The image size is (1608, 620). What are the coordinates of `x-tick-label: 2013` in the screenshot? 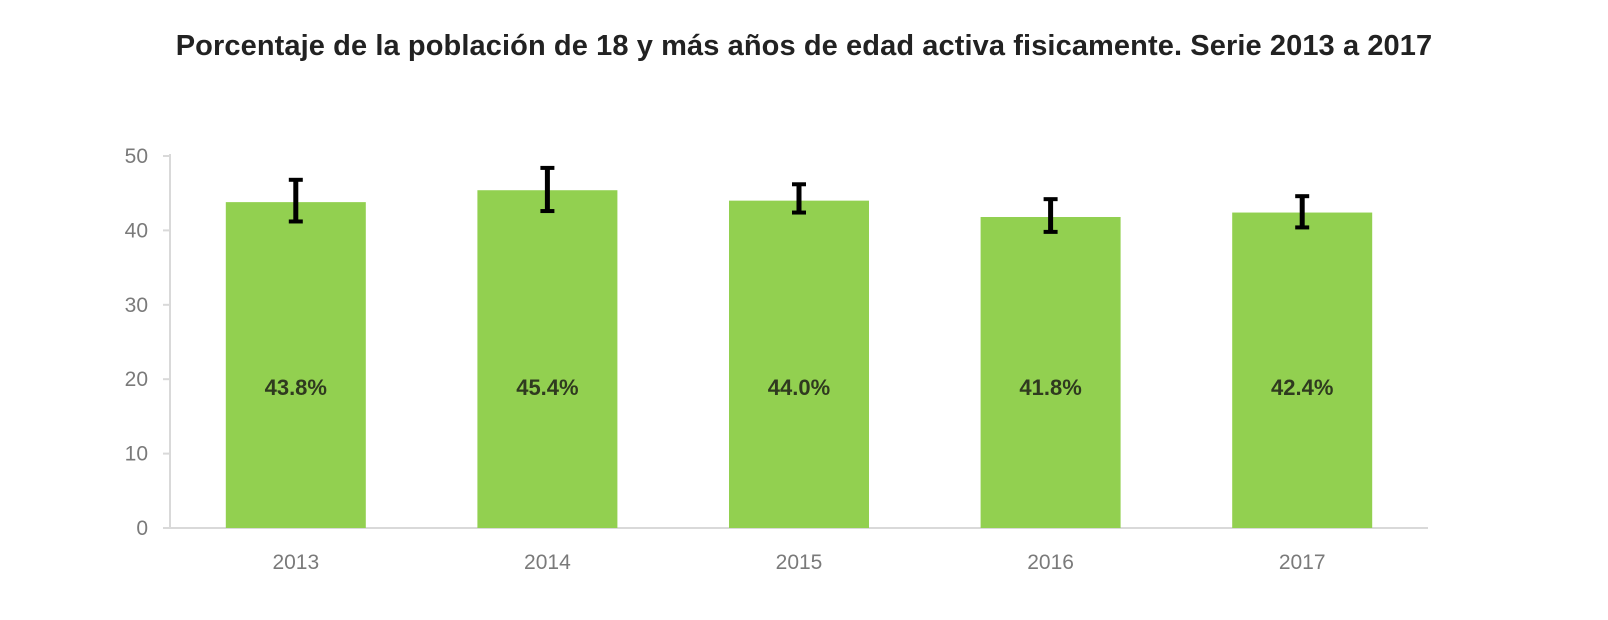 It's located at (295, 562).